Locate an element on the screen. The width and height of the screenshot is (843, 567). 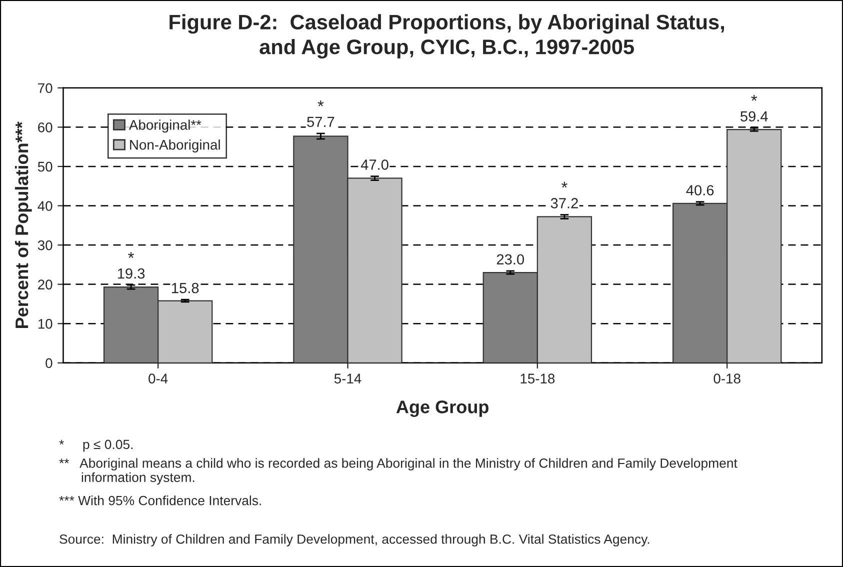
y-axis-title: Percent of Population*** is located at coordinates (23, 225).